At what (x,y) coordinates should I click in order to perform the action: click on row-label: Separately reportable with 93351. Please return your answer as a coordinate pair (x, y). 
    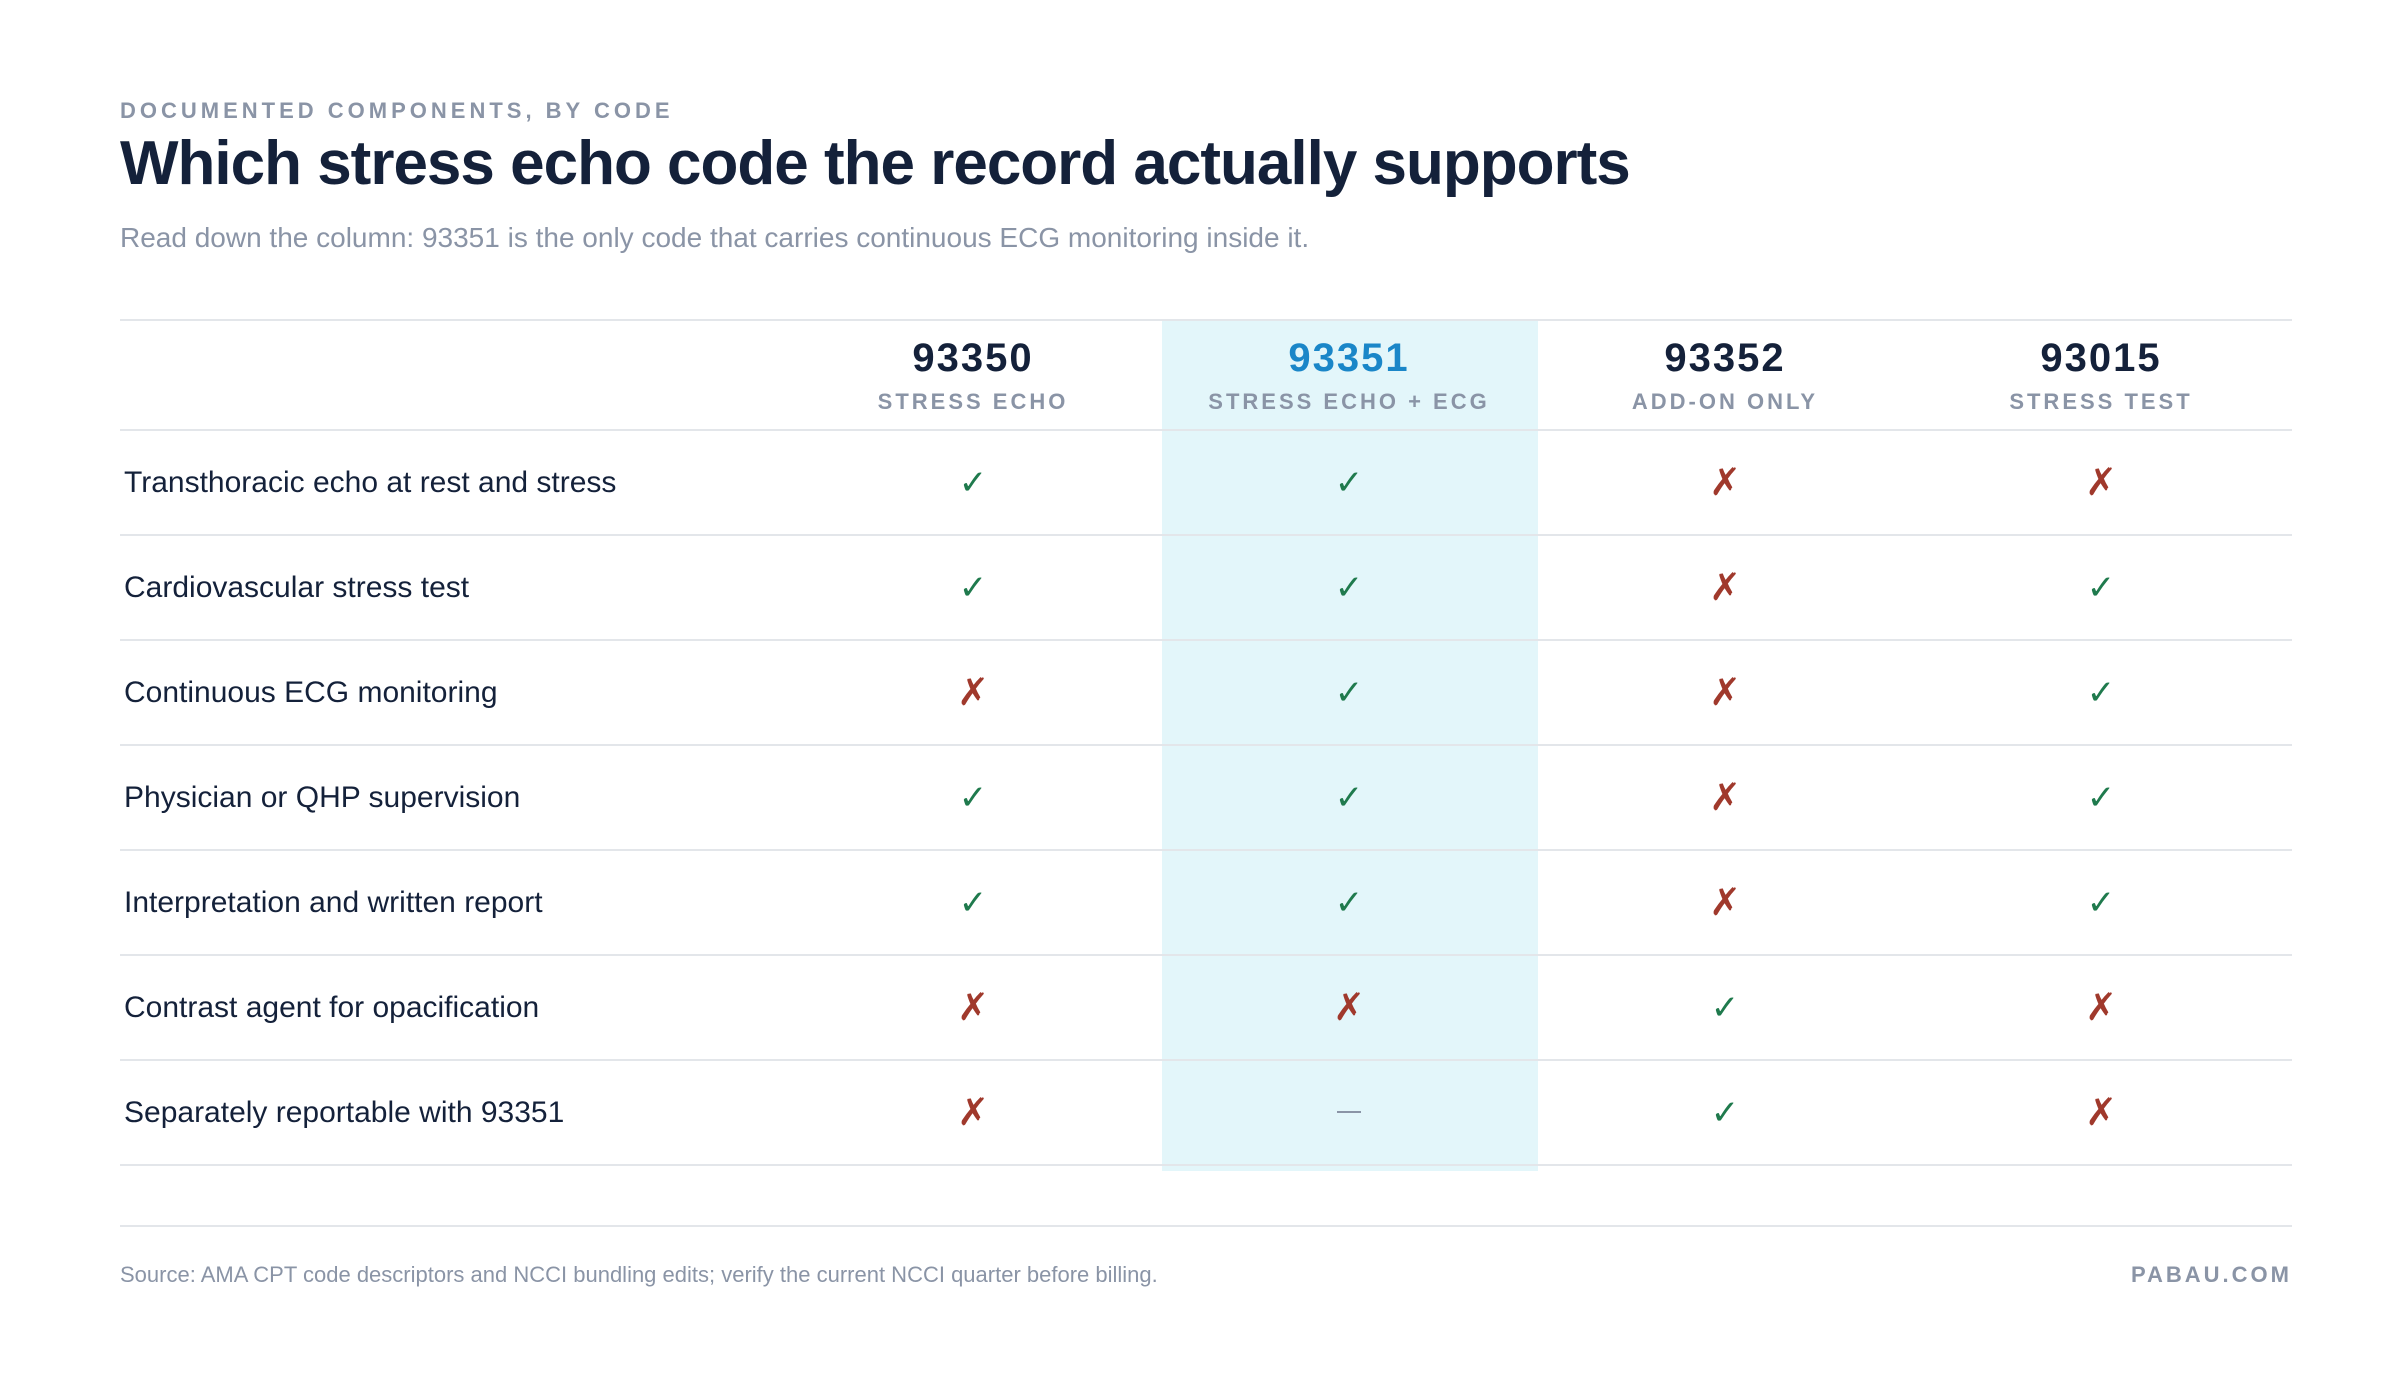
    Looking at the image, I should click on (344, 1112).